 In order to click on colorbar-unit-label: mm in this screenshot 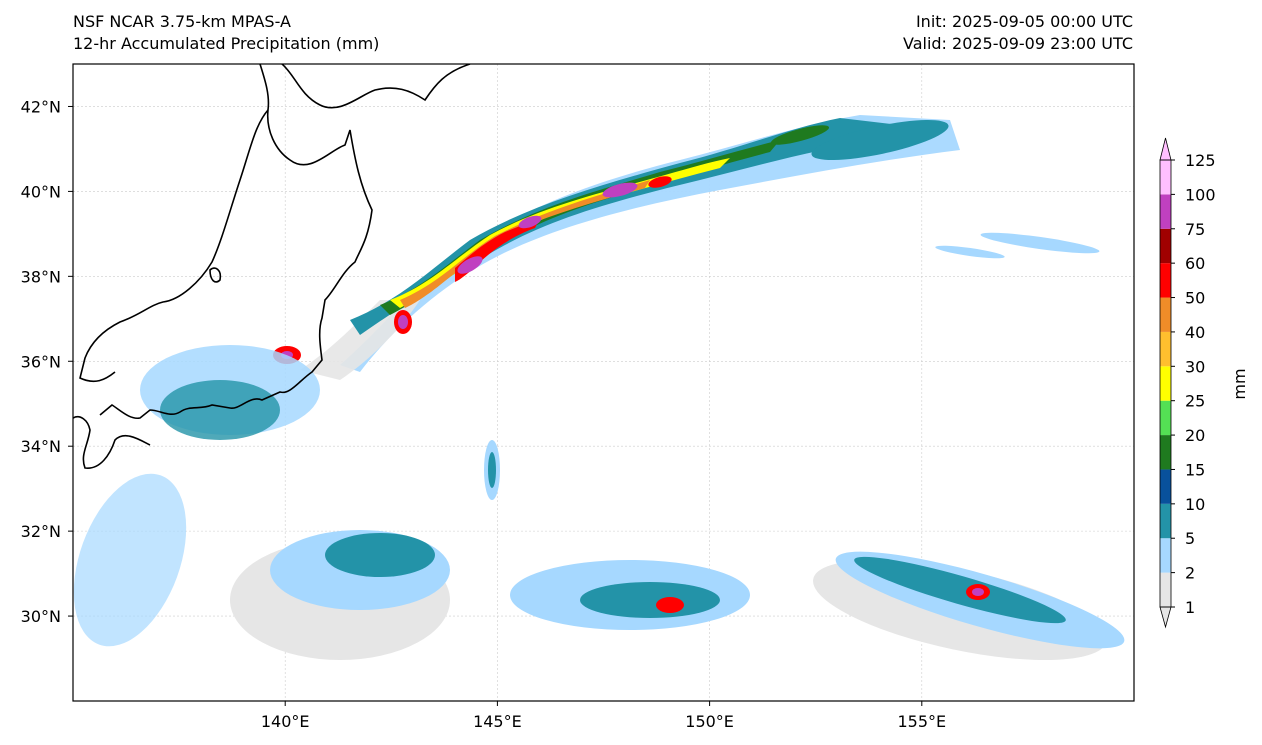, I will do `click(1239, 383)`.